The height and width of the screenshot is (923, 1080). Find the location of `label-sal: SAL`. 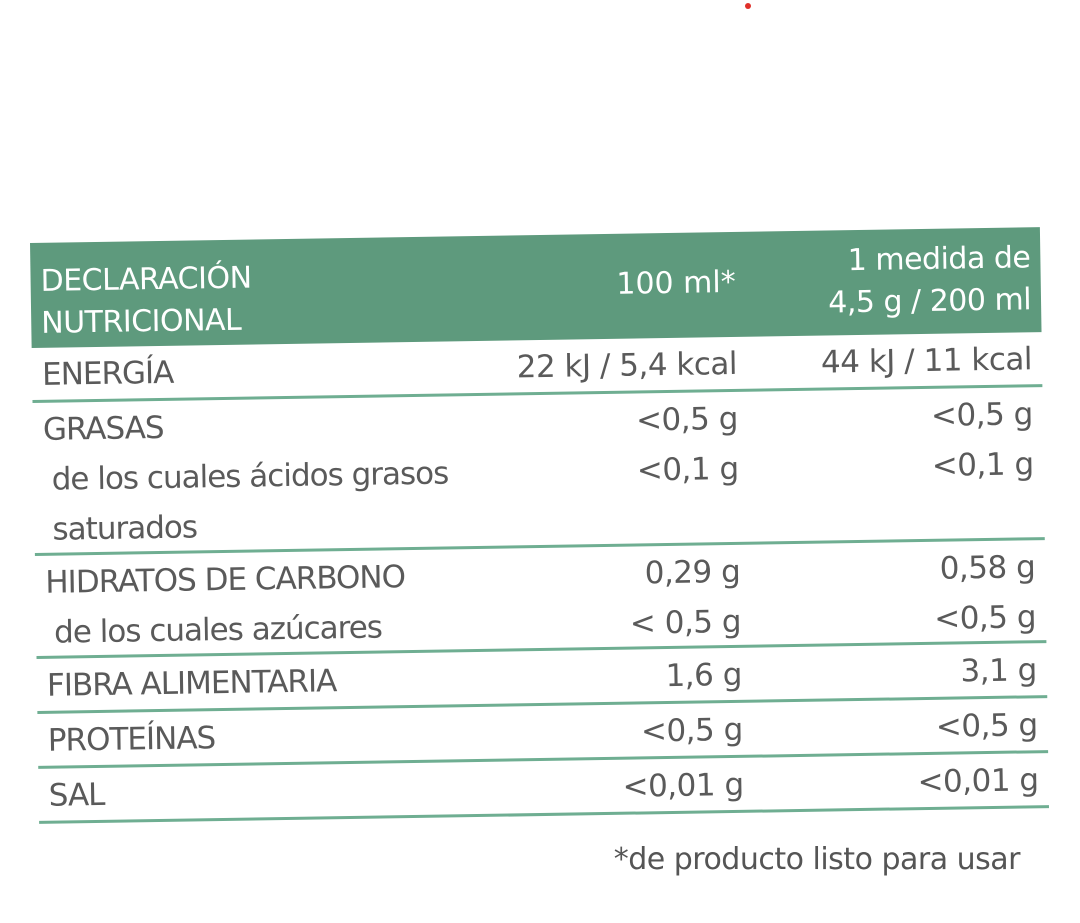

label-sal: SAL is located at coordinates (76, 795).